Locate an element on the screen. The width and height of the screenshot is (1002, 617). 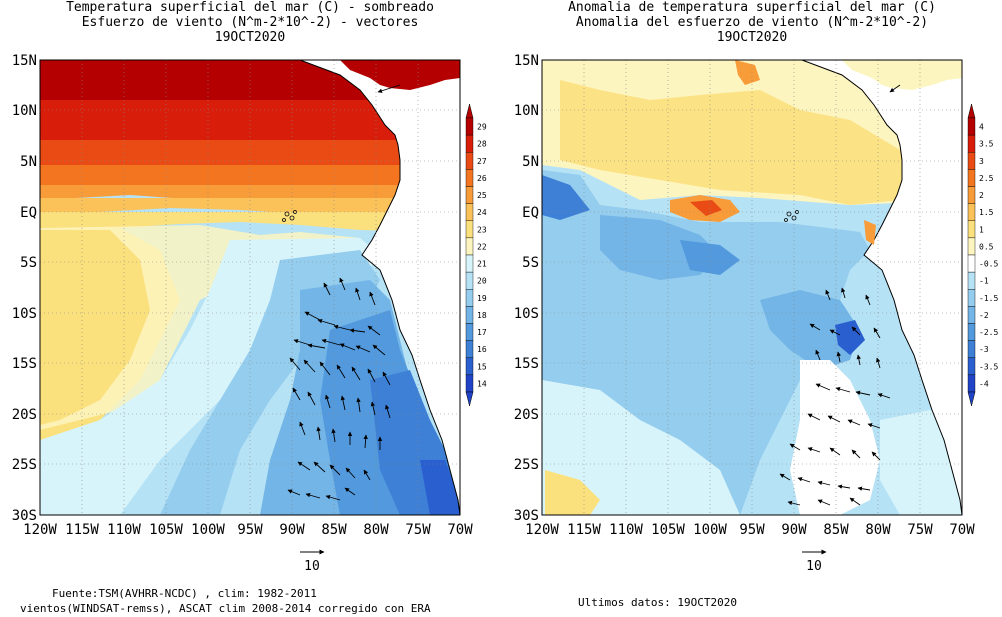
left-lon-label: 75W is located at coordinates (418, 530).